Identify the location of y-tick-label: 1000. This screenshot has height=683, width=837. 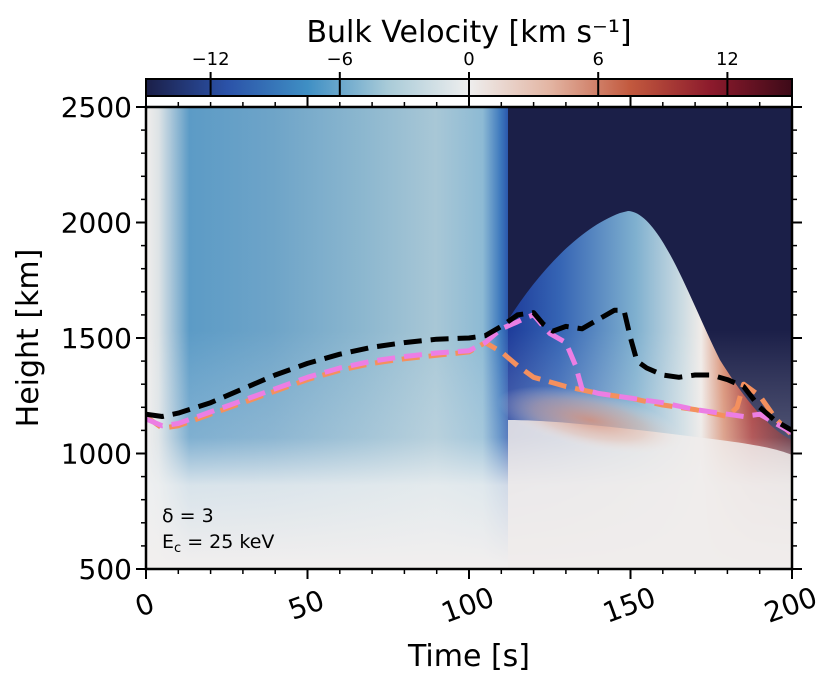
(96, 454).